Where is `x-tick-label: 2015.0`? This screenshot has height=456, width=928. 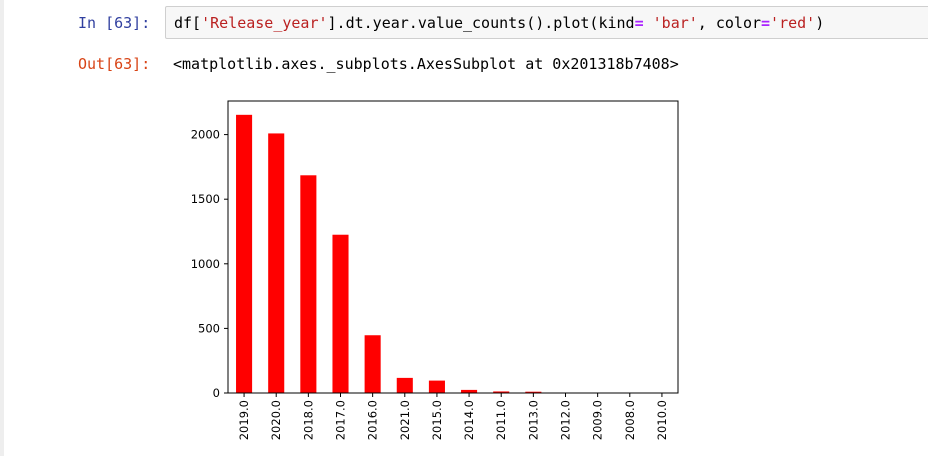 x-tick-label: 2015.0 is located at coordinates (437, 420).